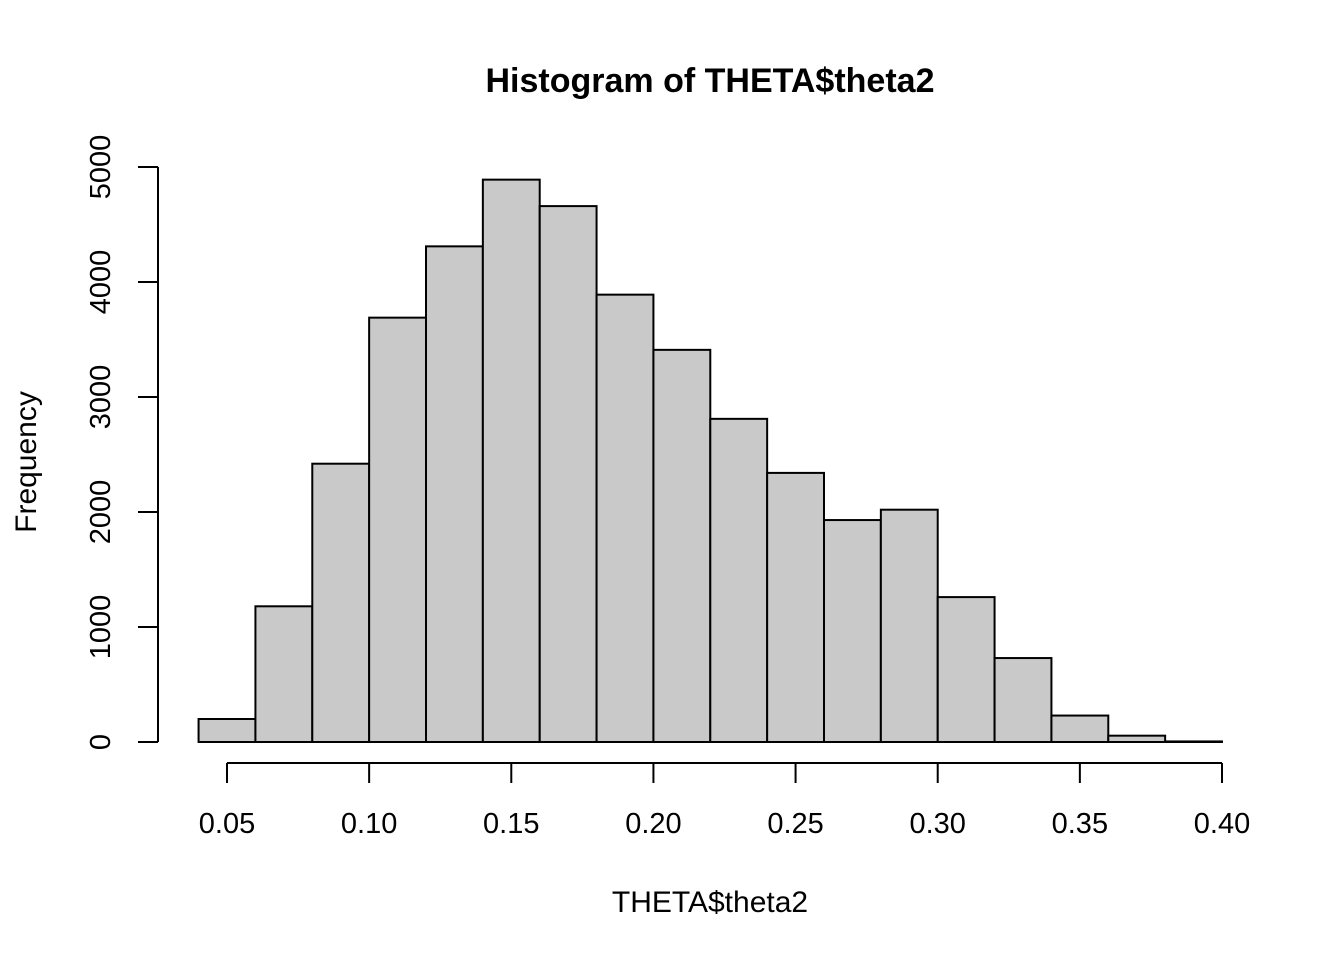 Image resolution: width=1344 pixels, height=960 pixels. Describe the element at coordinates (1080, 824) in the screenshot. I see `x-tick-label: 0.35` at that location.